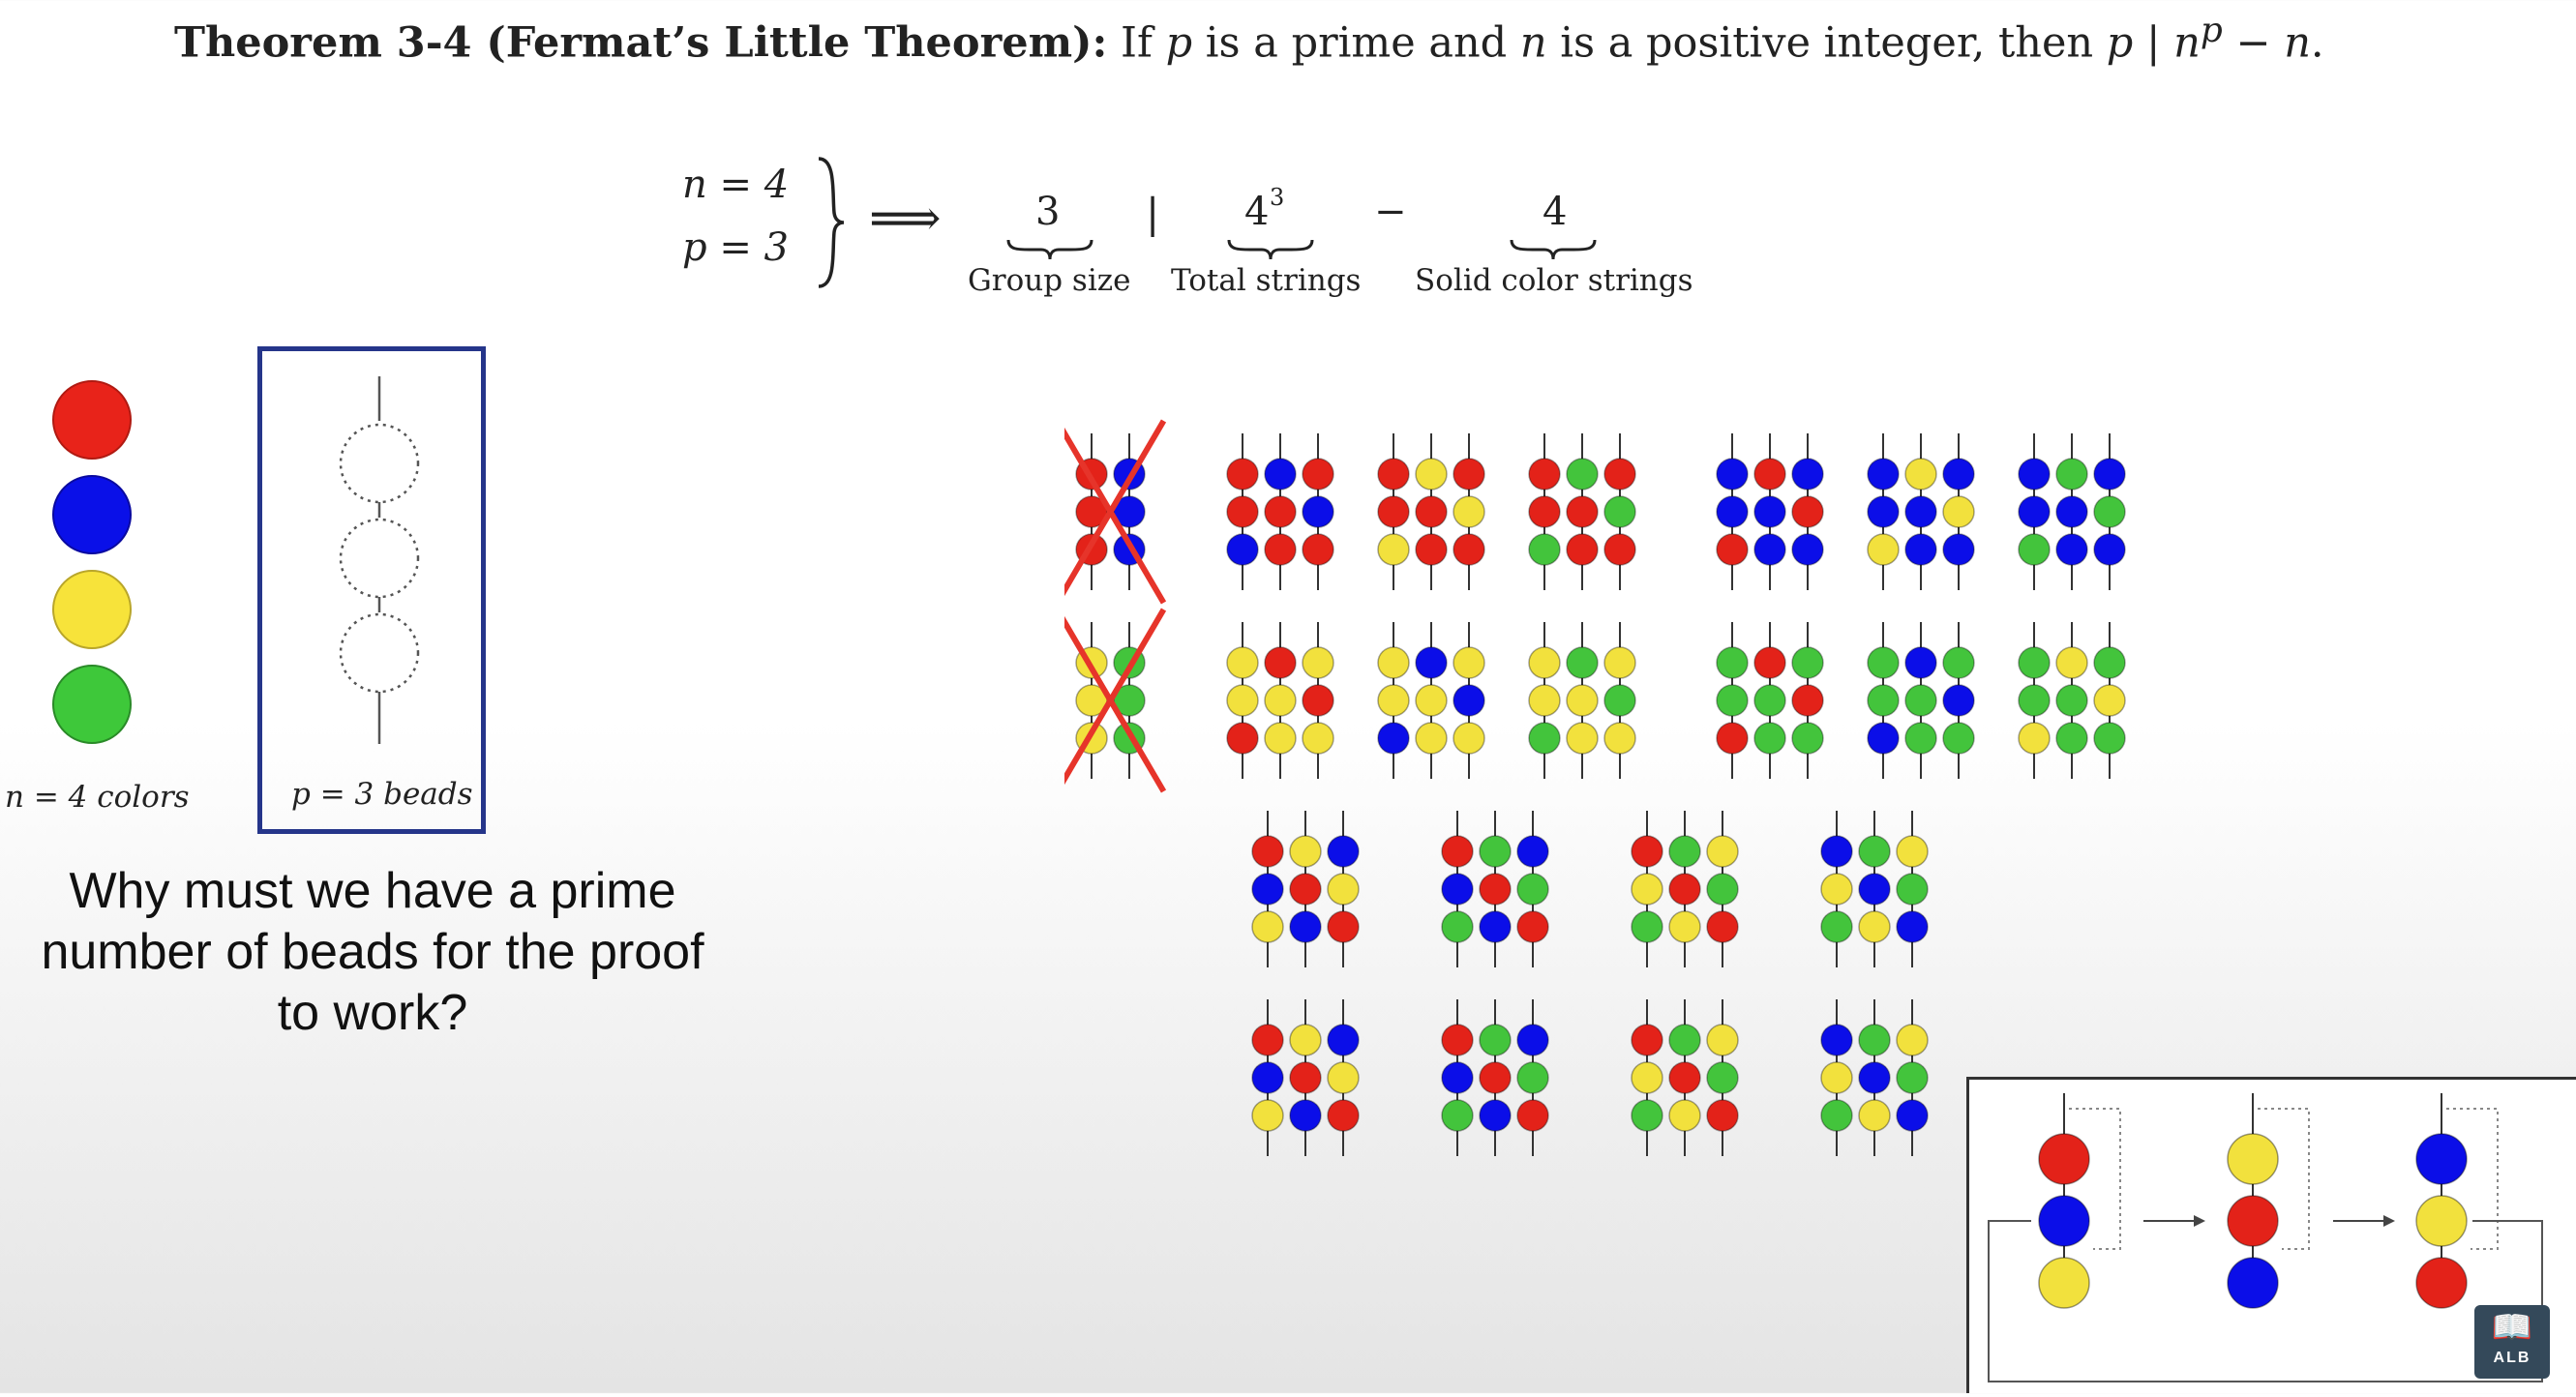 The width and height of the screenshot is (2576, 1397). Describe the element at coordinates (1277, 197) in the screenshot. I see `total-strings-exponent: 3` at that location.